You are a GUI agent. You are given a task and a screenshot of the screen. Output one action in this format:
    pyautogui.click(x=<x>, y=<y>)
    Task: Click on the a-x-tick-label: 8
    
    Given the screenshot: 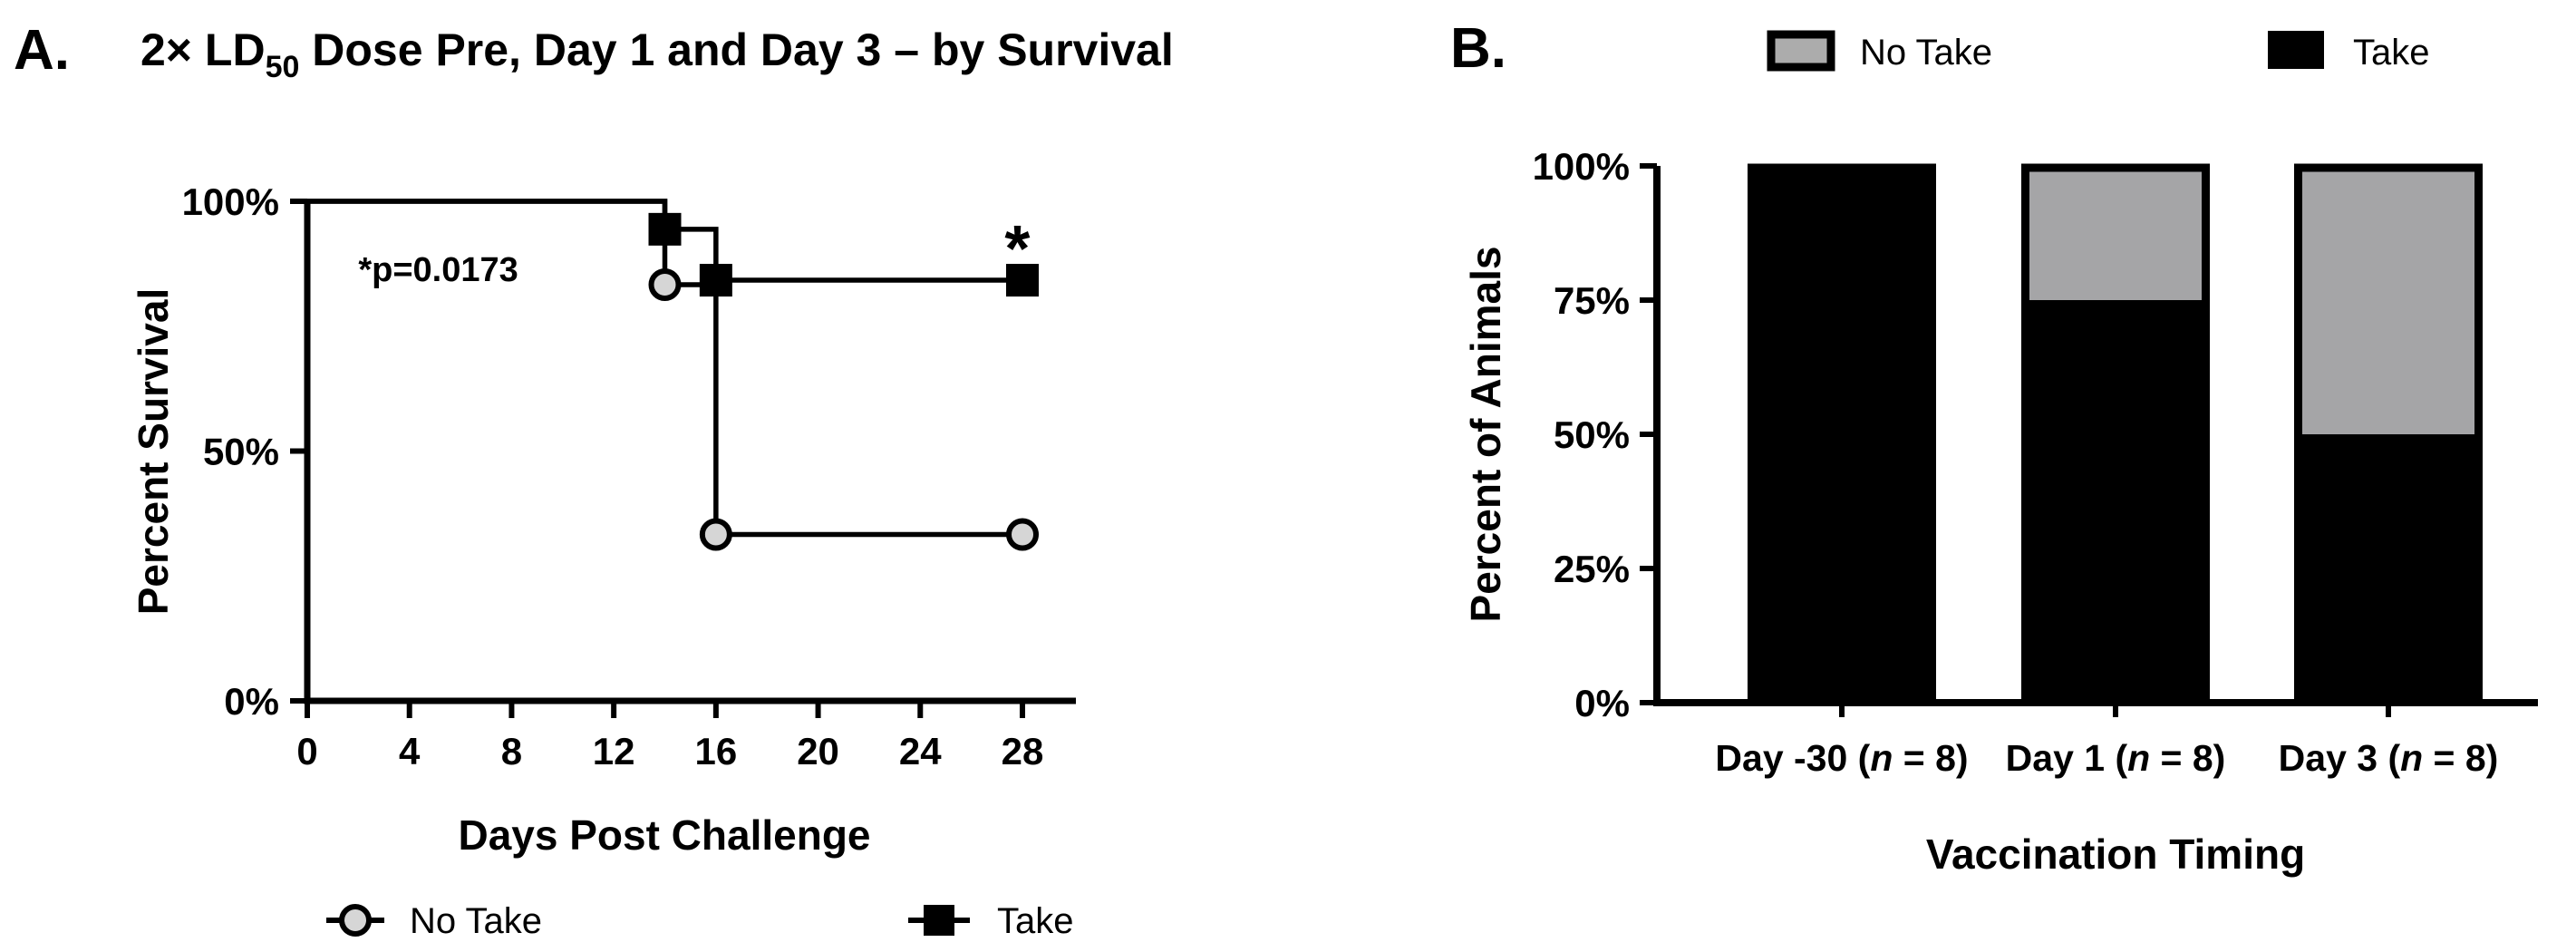 What is the action you would take?
    pyautogui.click(x=511, y=751)
    